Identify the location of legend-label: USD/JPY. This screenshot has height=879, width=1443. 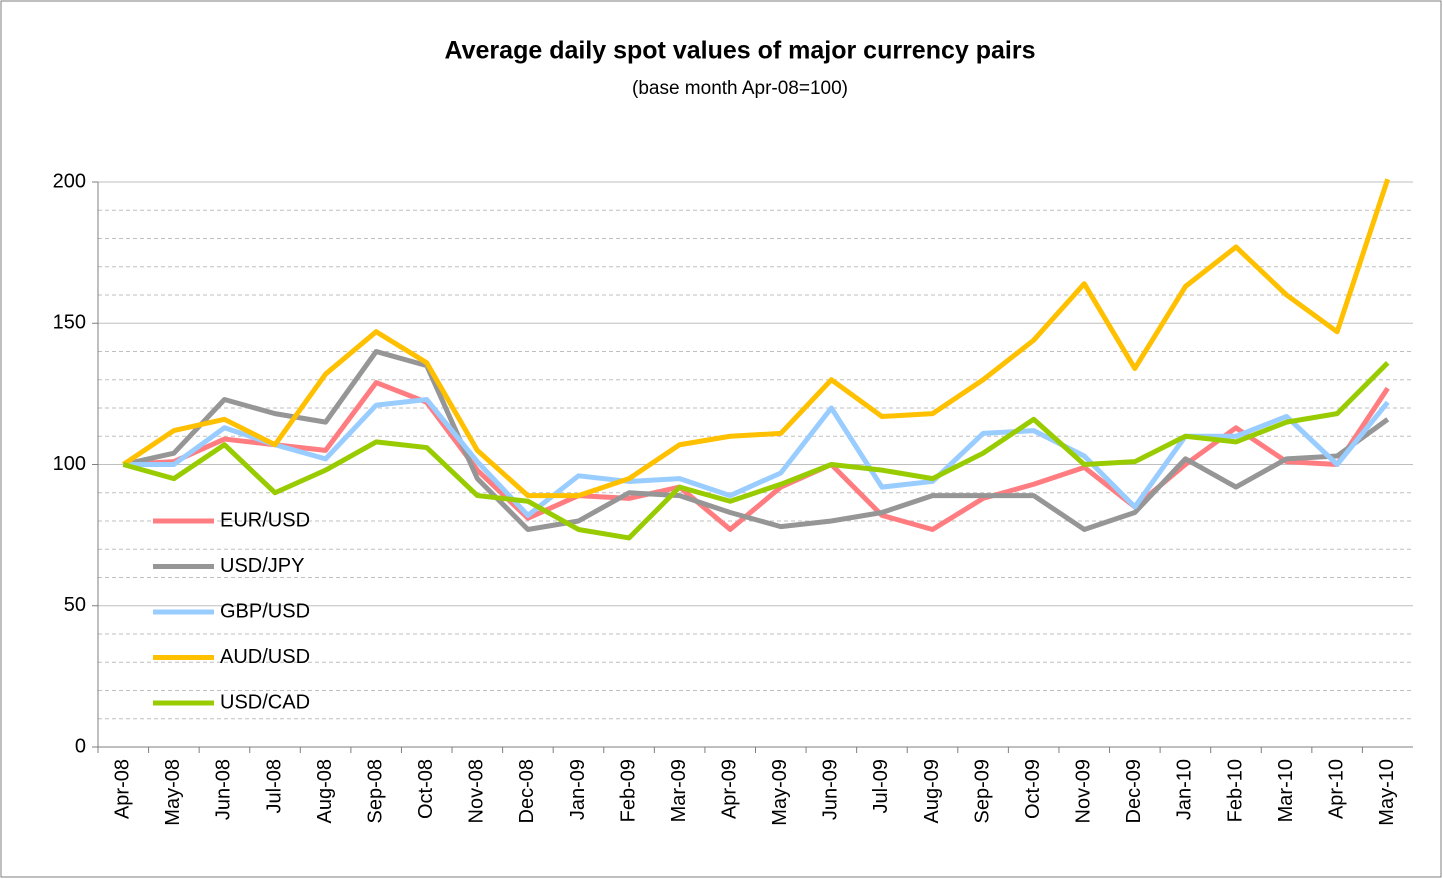
(262, 566).